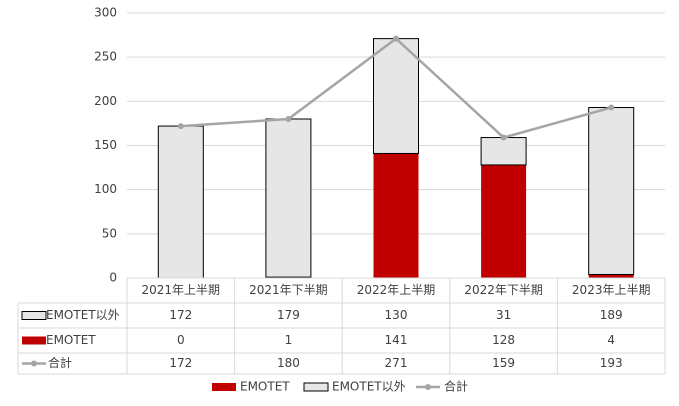  Describe the element at coordinates (105, 189) in the screenshot. I see `y-tick-label: 100` at that location.